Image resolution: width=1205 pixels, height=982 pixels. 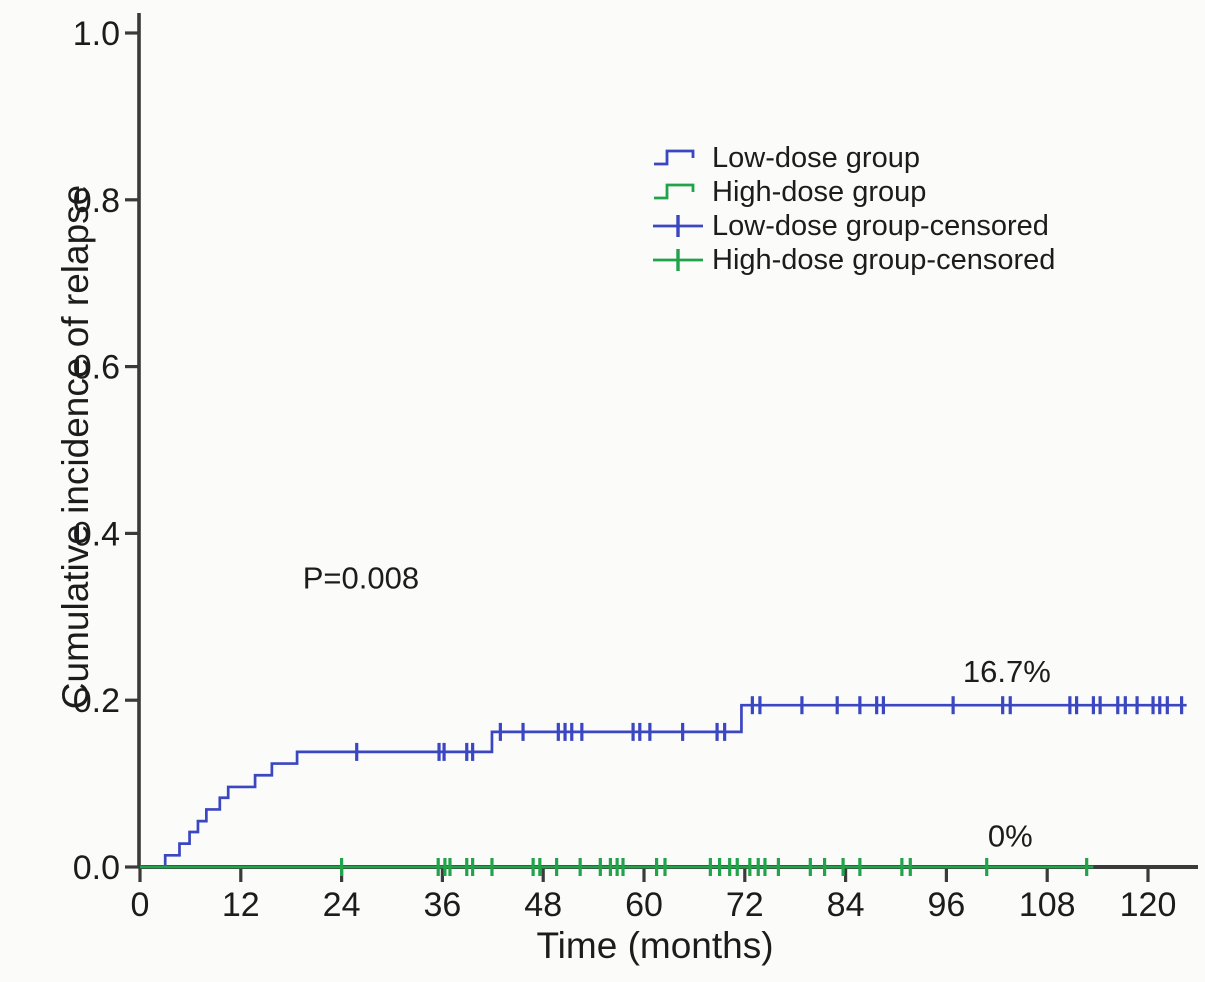 I want to click on legend-label: Low-dose group, so click(x=816, y=157).